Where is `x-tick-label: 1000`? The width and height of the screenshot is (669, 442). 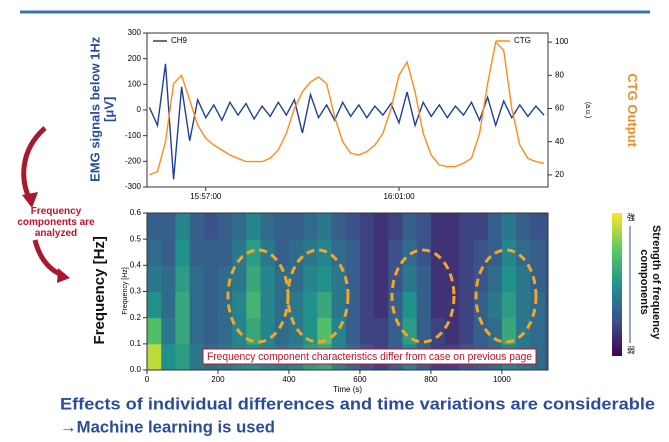
x-tick-label: 1000 is located at coordinates (502, 379).